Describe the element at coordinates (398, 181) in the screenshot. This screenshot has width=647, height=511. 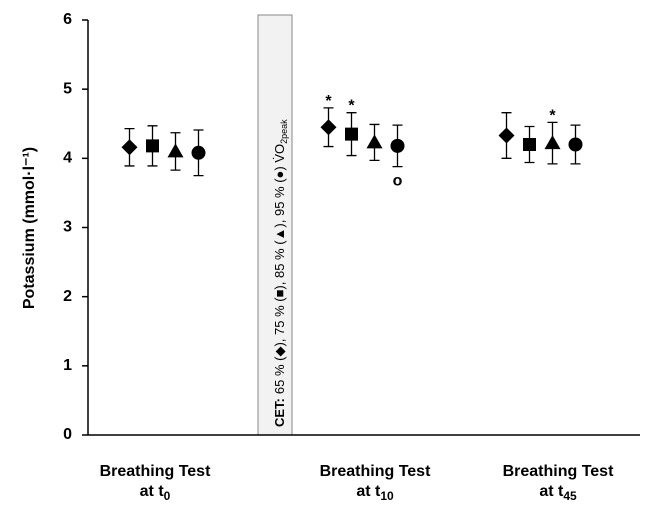
I see `significance-mark: o` at that location.